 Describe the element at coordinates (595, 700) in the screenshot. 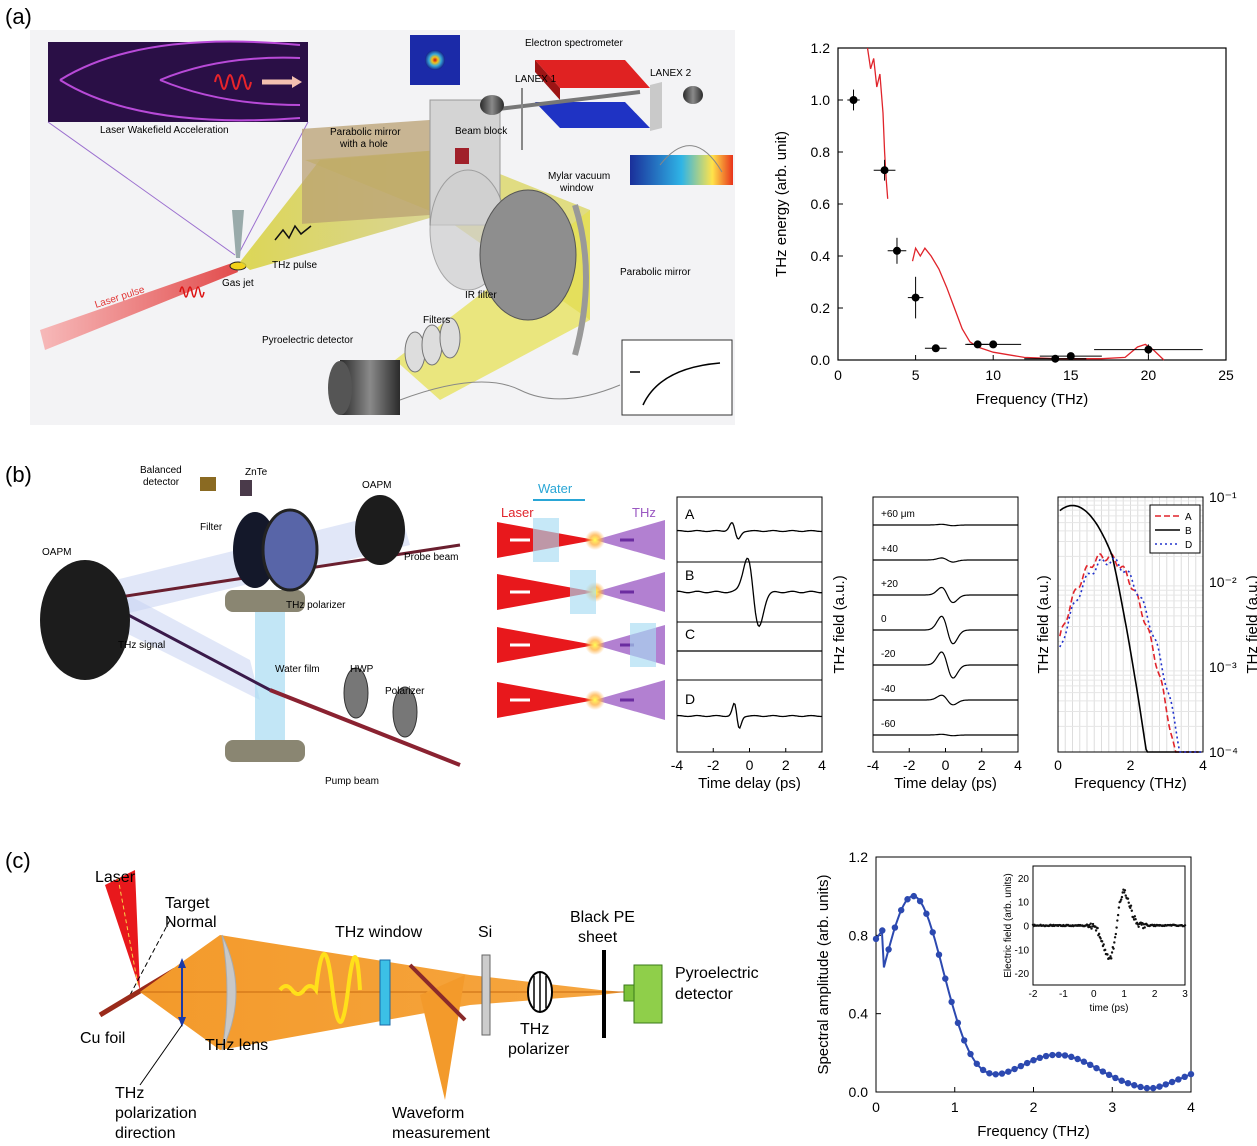

I see `plasma-glow` at that location.